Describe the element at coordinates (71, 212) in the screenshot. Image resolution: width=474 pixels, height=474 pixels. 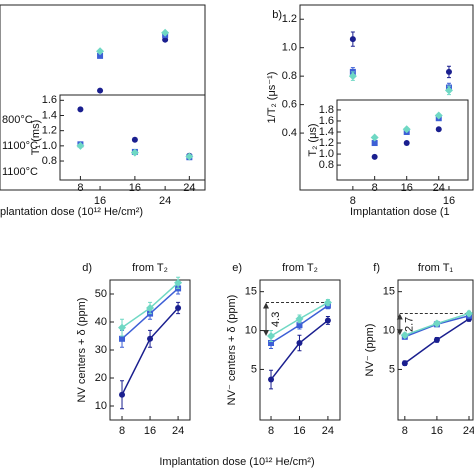
I see `x-axis-label: plantation dose (10¹² He/cm²)` at that location.